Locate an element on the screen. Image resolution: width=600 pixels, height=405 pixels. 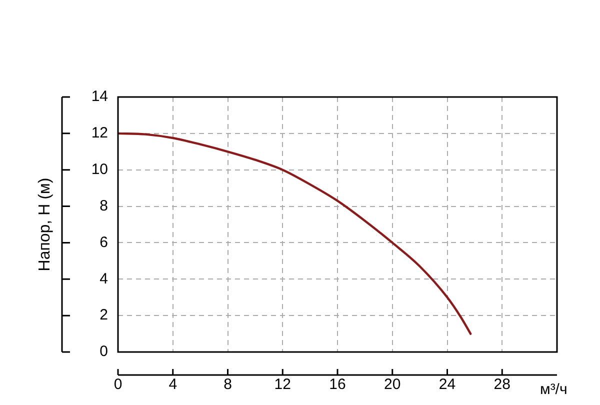
x-tick-label: 4 is located at coordinates (173, 385).